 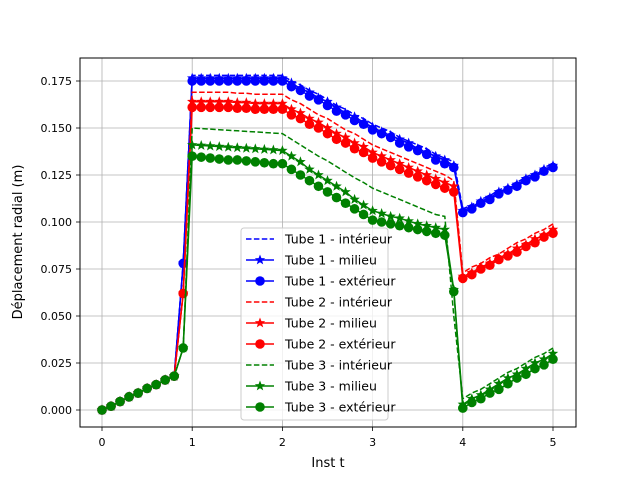 What do you see at coordinates (311, 386) in the screenshot?
I see `legend-item: Tube 3 - milieu` at bounding box center [311, 386].